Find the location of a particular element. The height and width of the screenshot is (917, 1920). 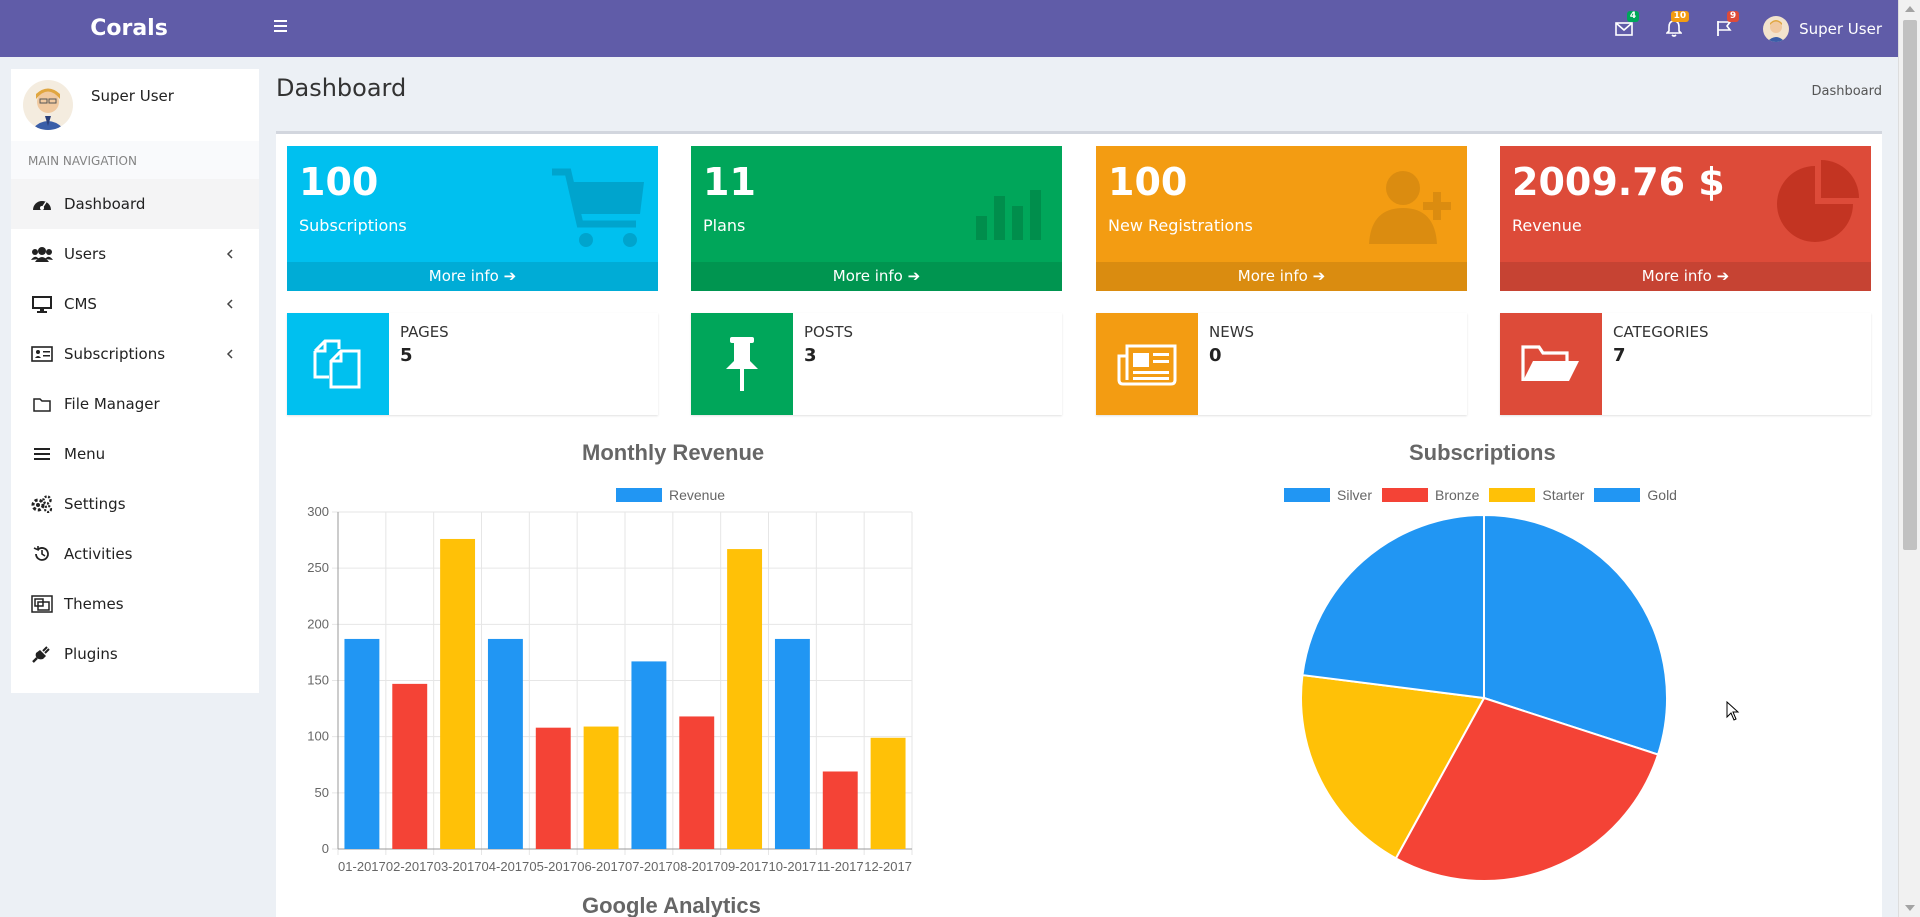

sidebar-item-label: Users is located at coordinates (85, 254).